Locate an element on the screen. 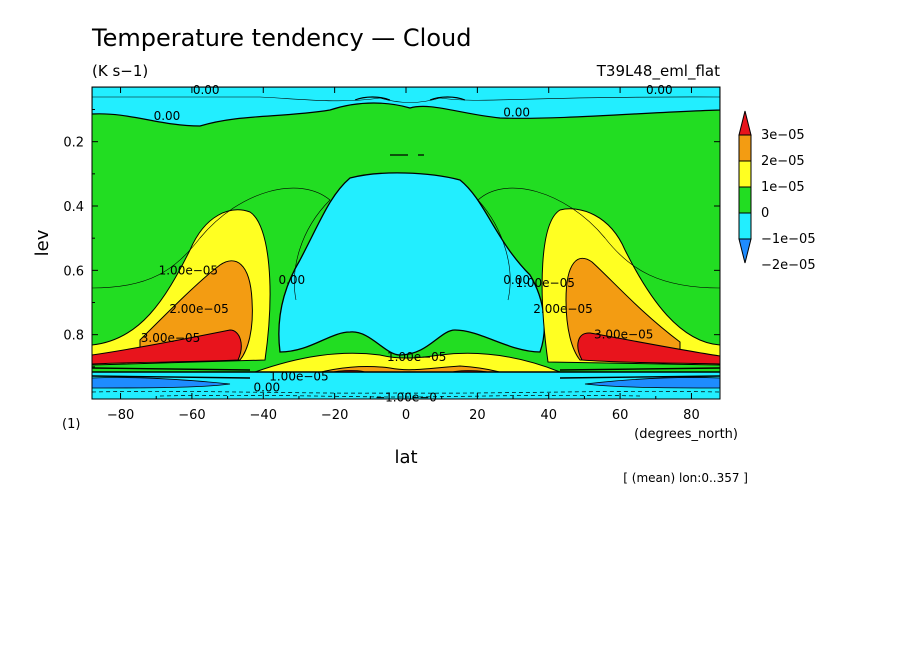  y-tick-label: 0.4 is located at coordinates (73, 207).